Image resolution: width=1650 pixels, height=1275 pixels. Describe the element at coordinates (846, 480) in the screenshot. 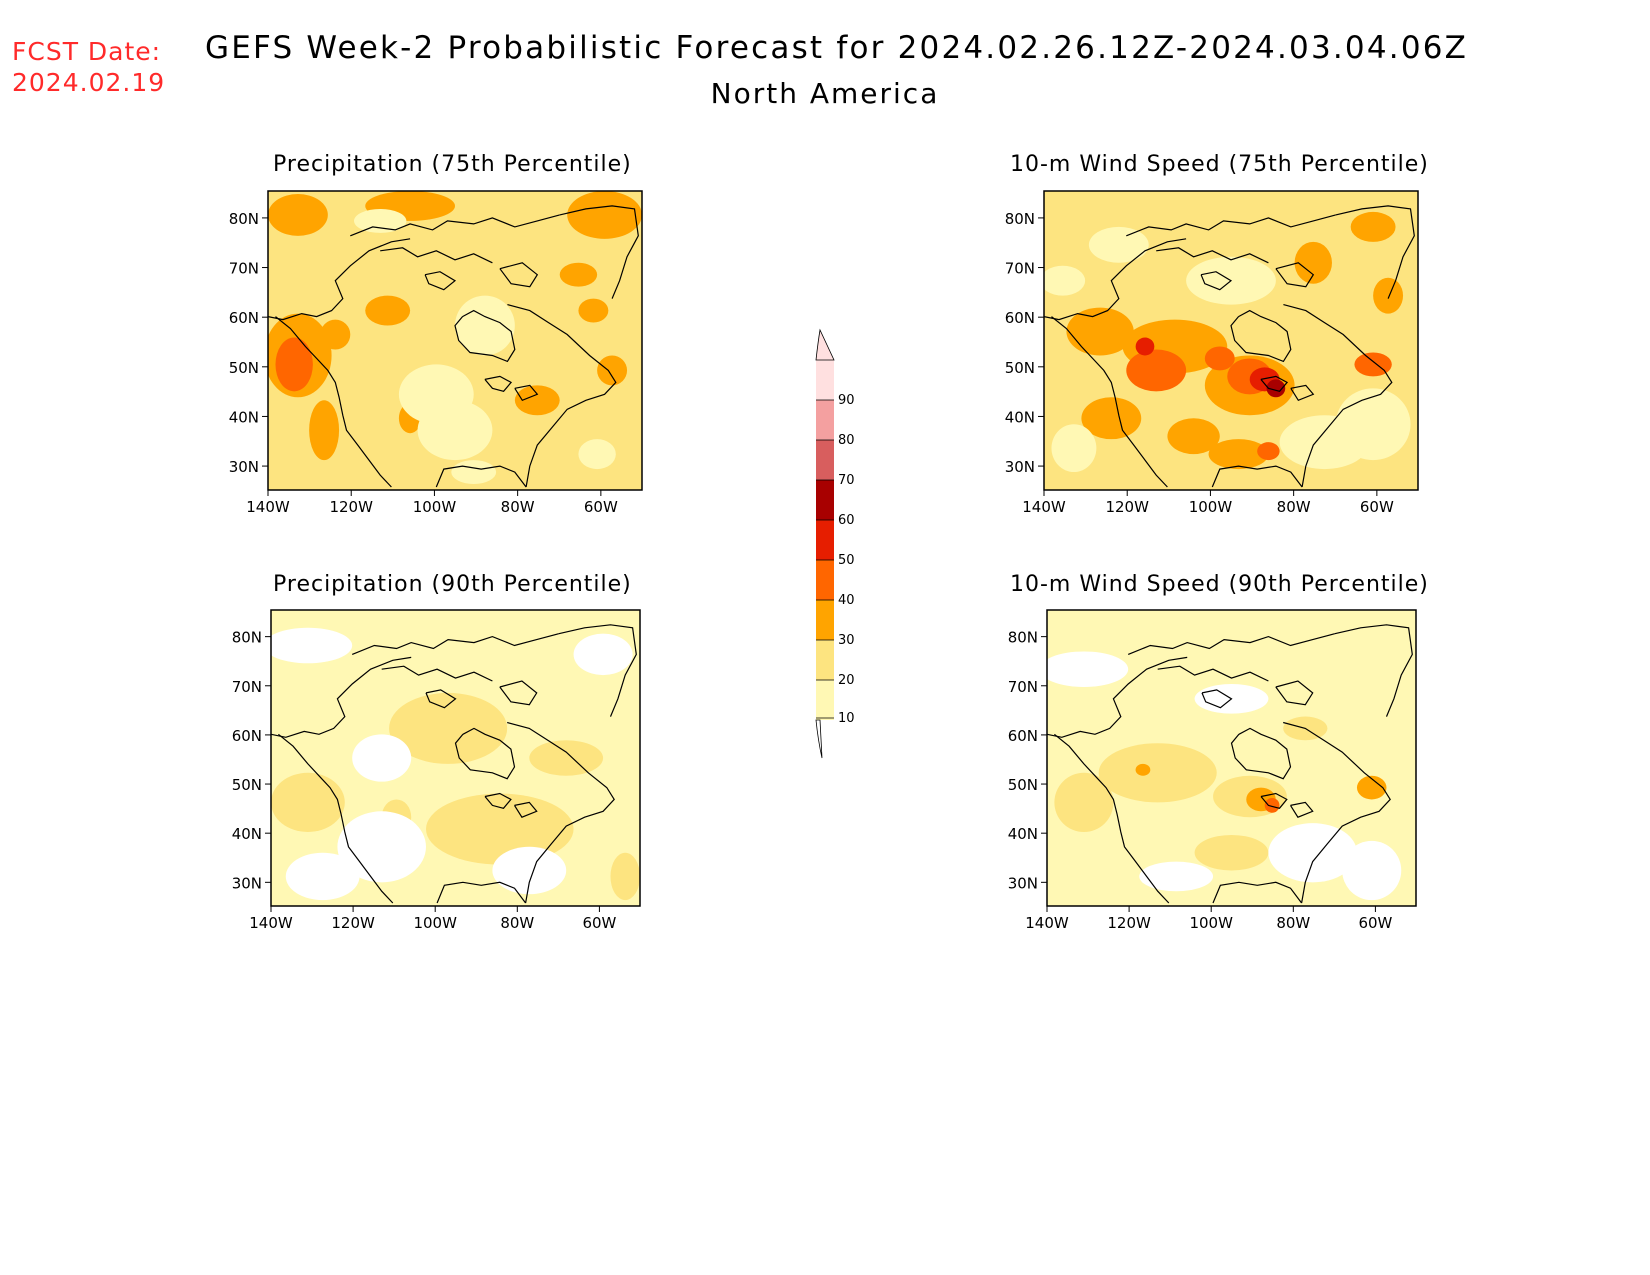

I see `colorbar-label: 70` at that location.